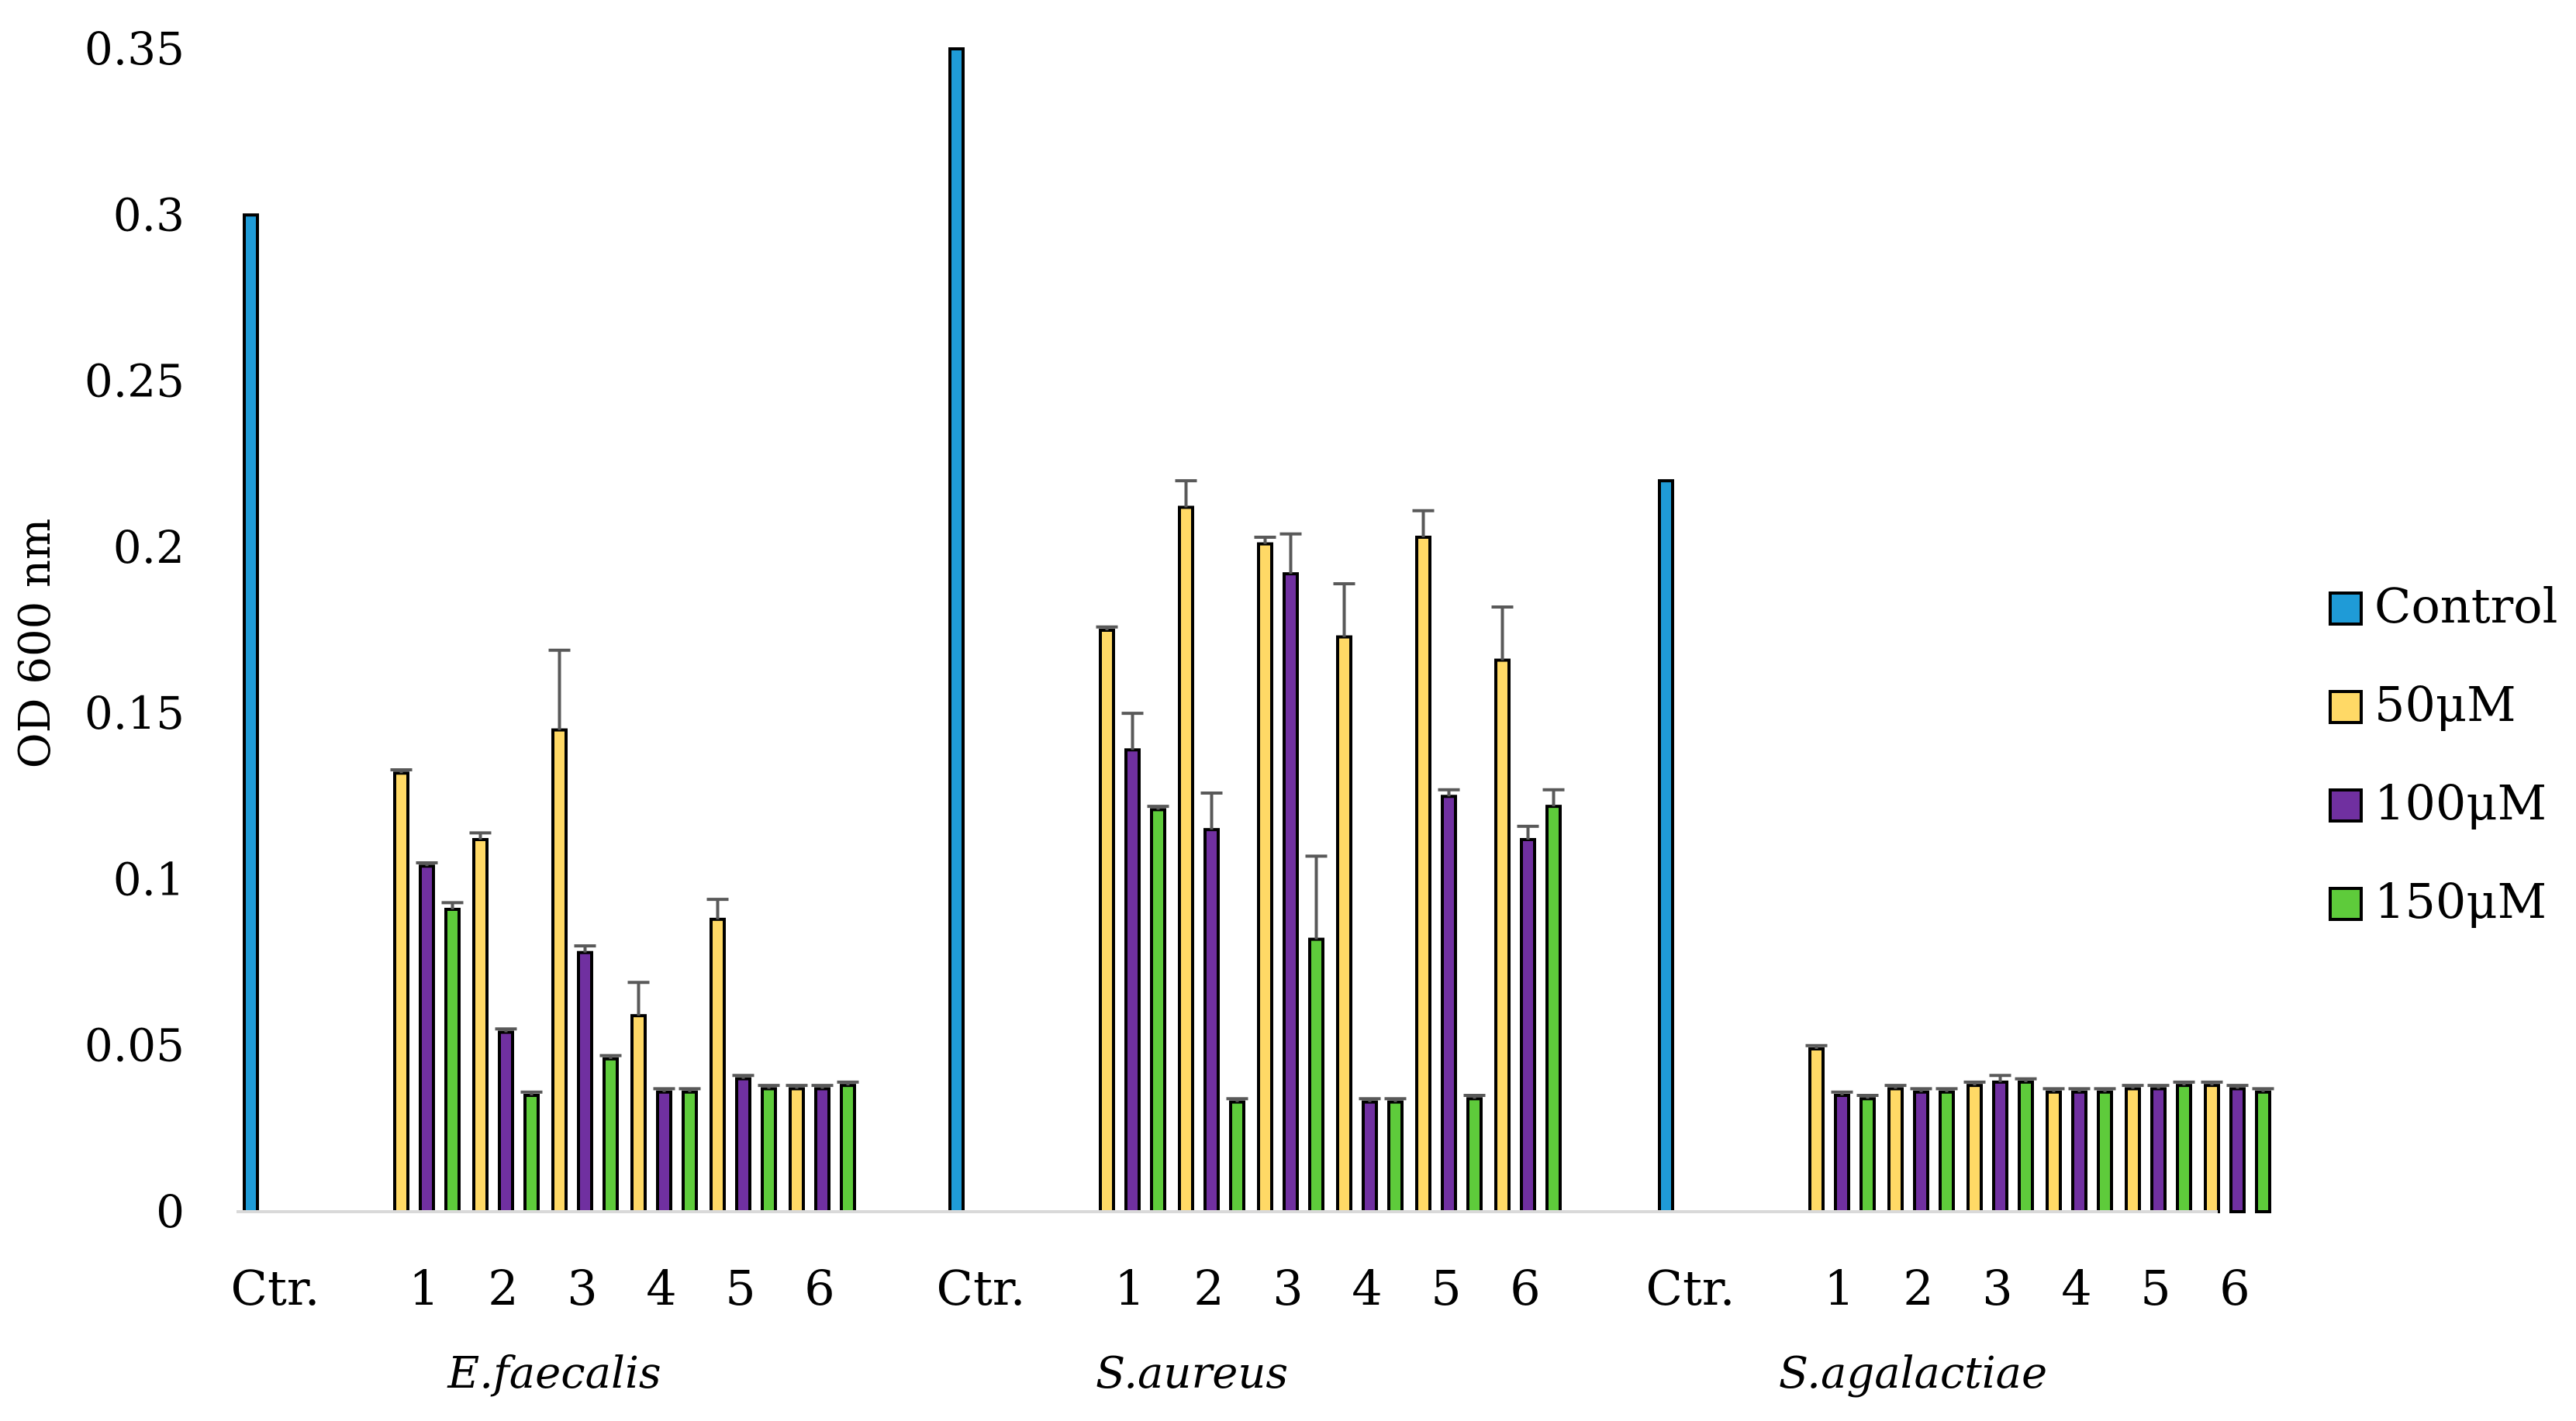  What do you see at coordinates (1913, 1373) in the screenshot?
I see `group-label: S.agalactiae` at bounding box center [1913, 1373].